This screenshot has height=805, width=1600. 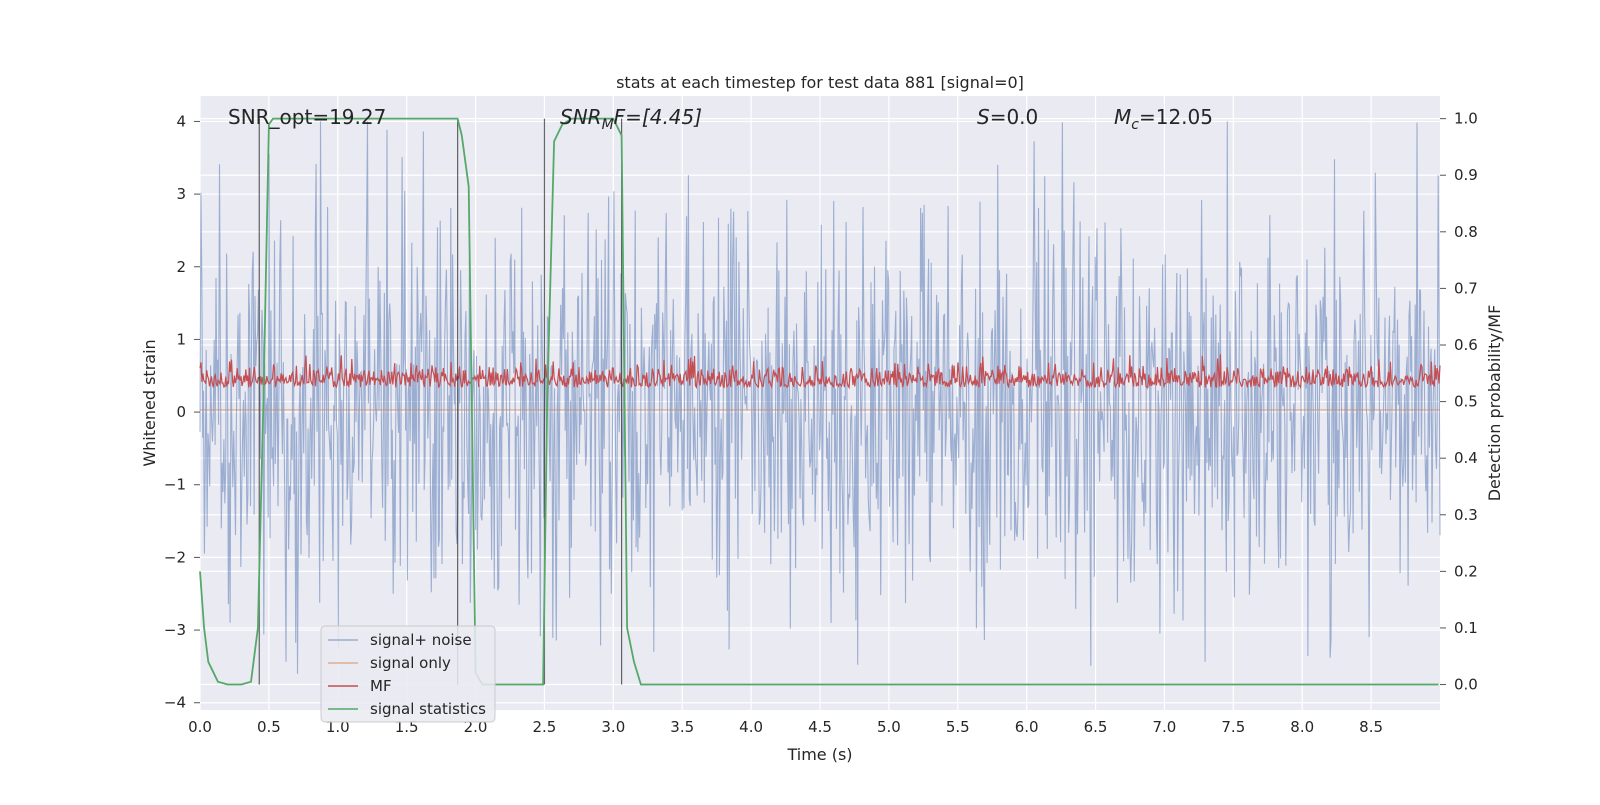 I want to click on y2-tick-label: 0.1, so click(x=1466, y=628).